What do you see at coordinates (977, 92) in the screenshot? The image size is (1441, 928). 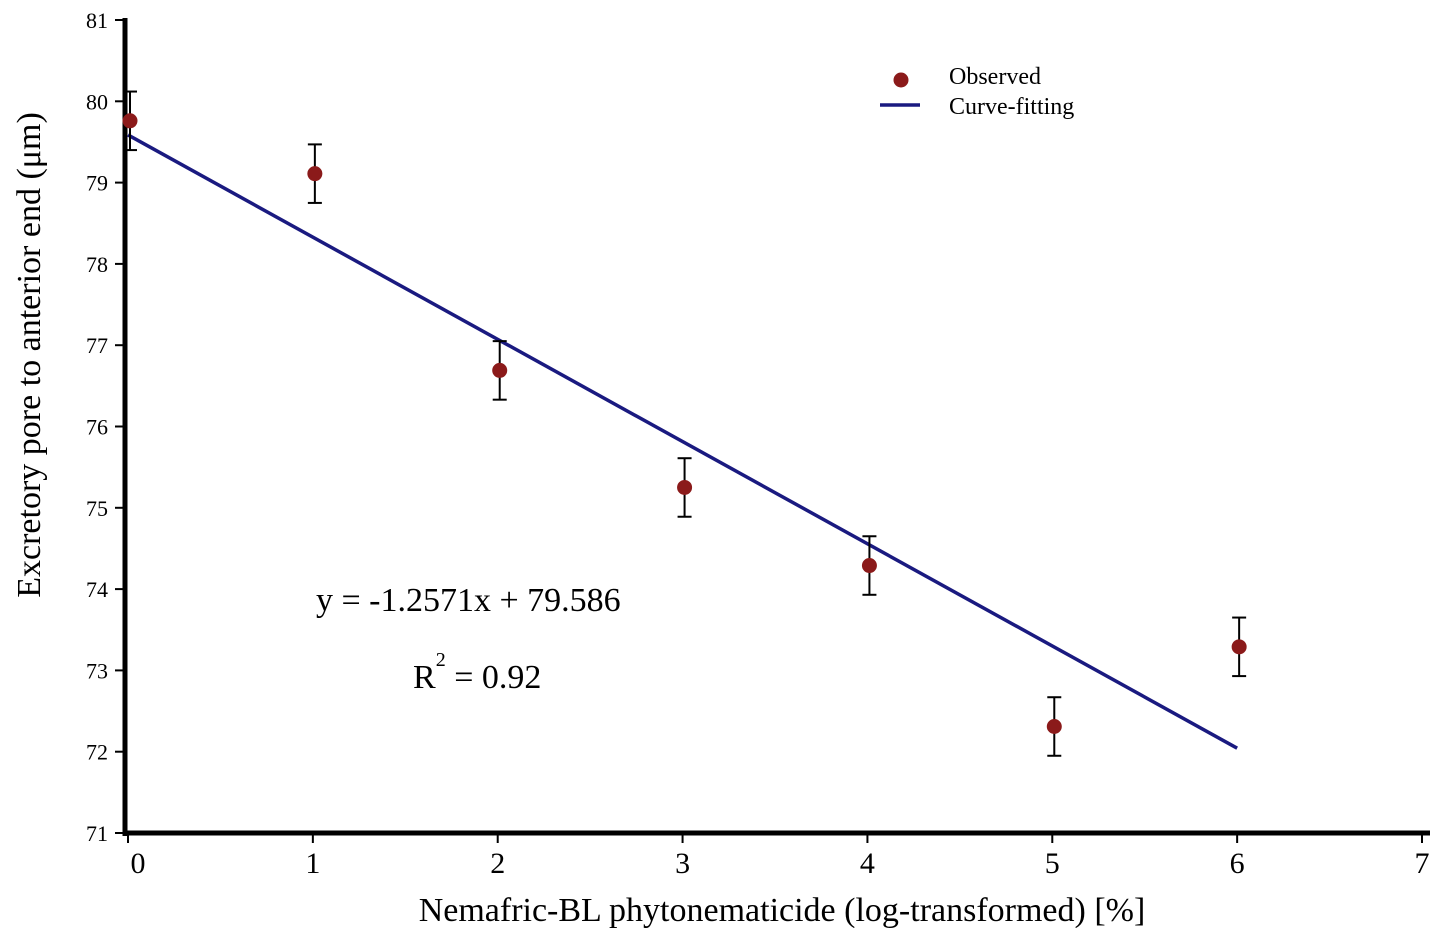 I see `legend: Observed Curve-fitting` at bounding box center [977, 92].